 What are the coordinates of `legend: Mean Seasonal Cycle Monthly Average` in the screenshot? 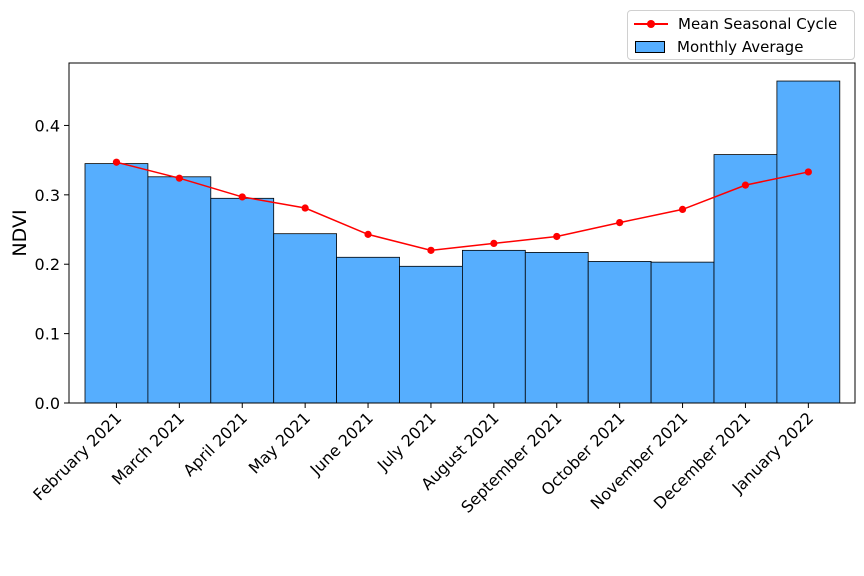 It's located at (741, 35).